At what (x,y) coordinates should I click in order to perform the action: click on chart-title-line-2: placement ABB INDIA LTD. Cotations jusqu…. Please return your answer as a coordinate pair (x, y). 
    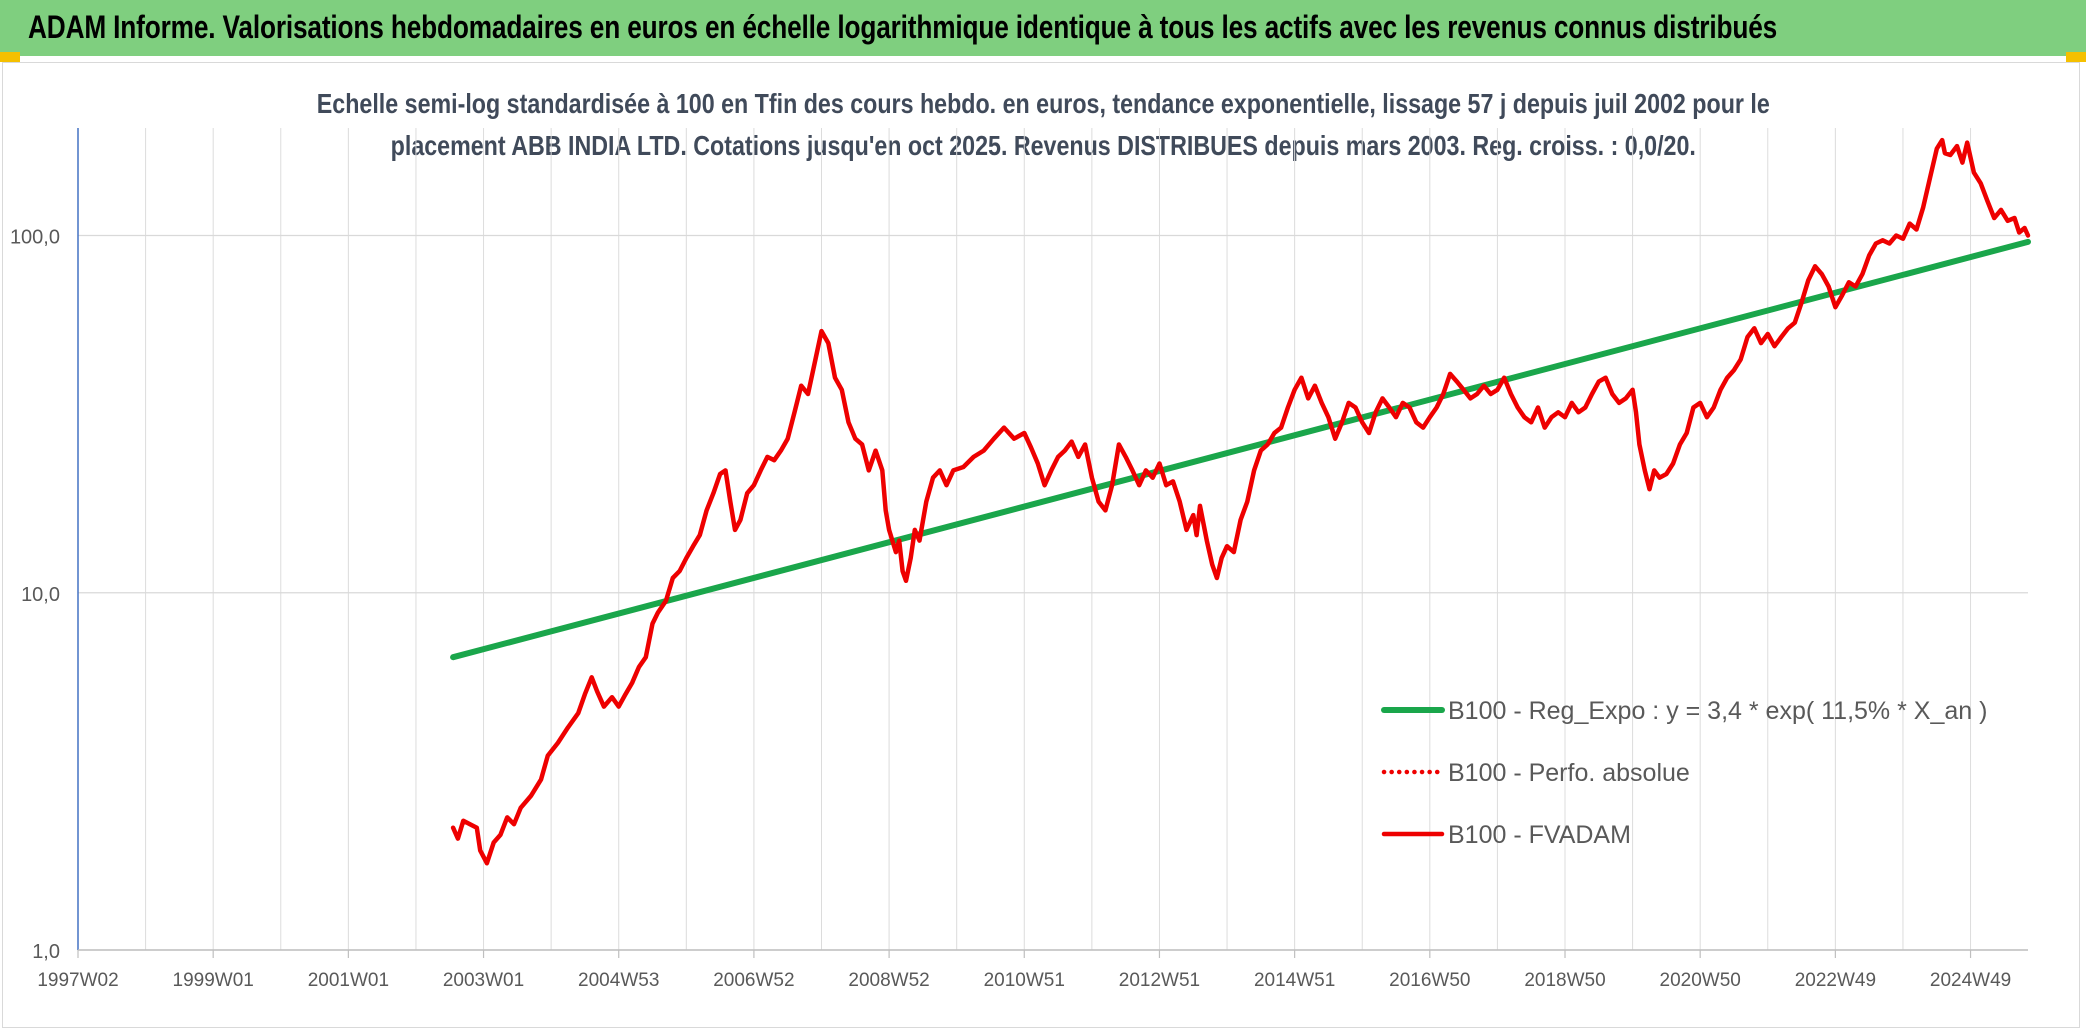
    Looking at the image, I should click on (1043, 145).